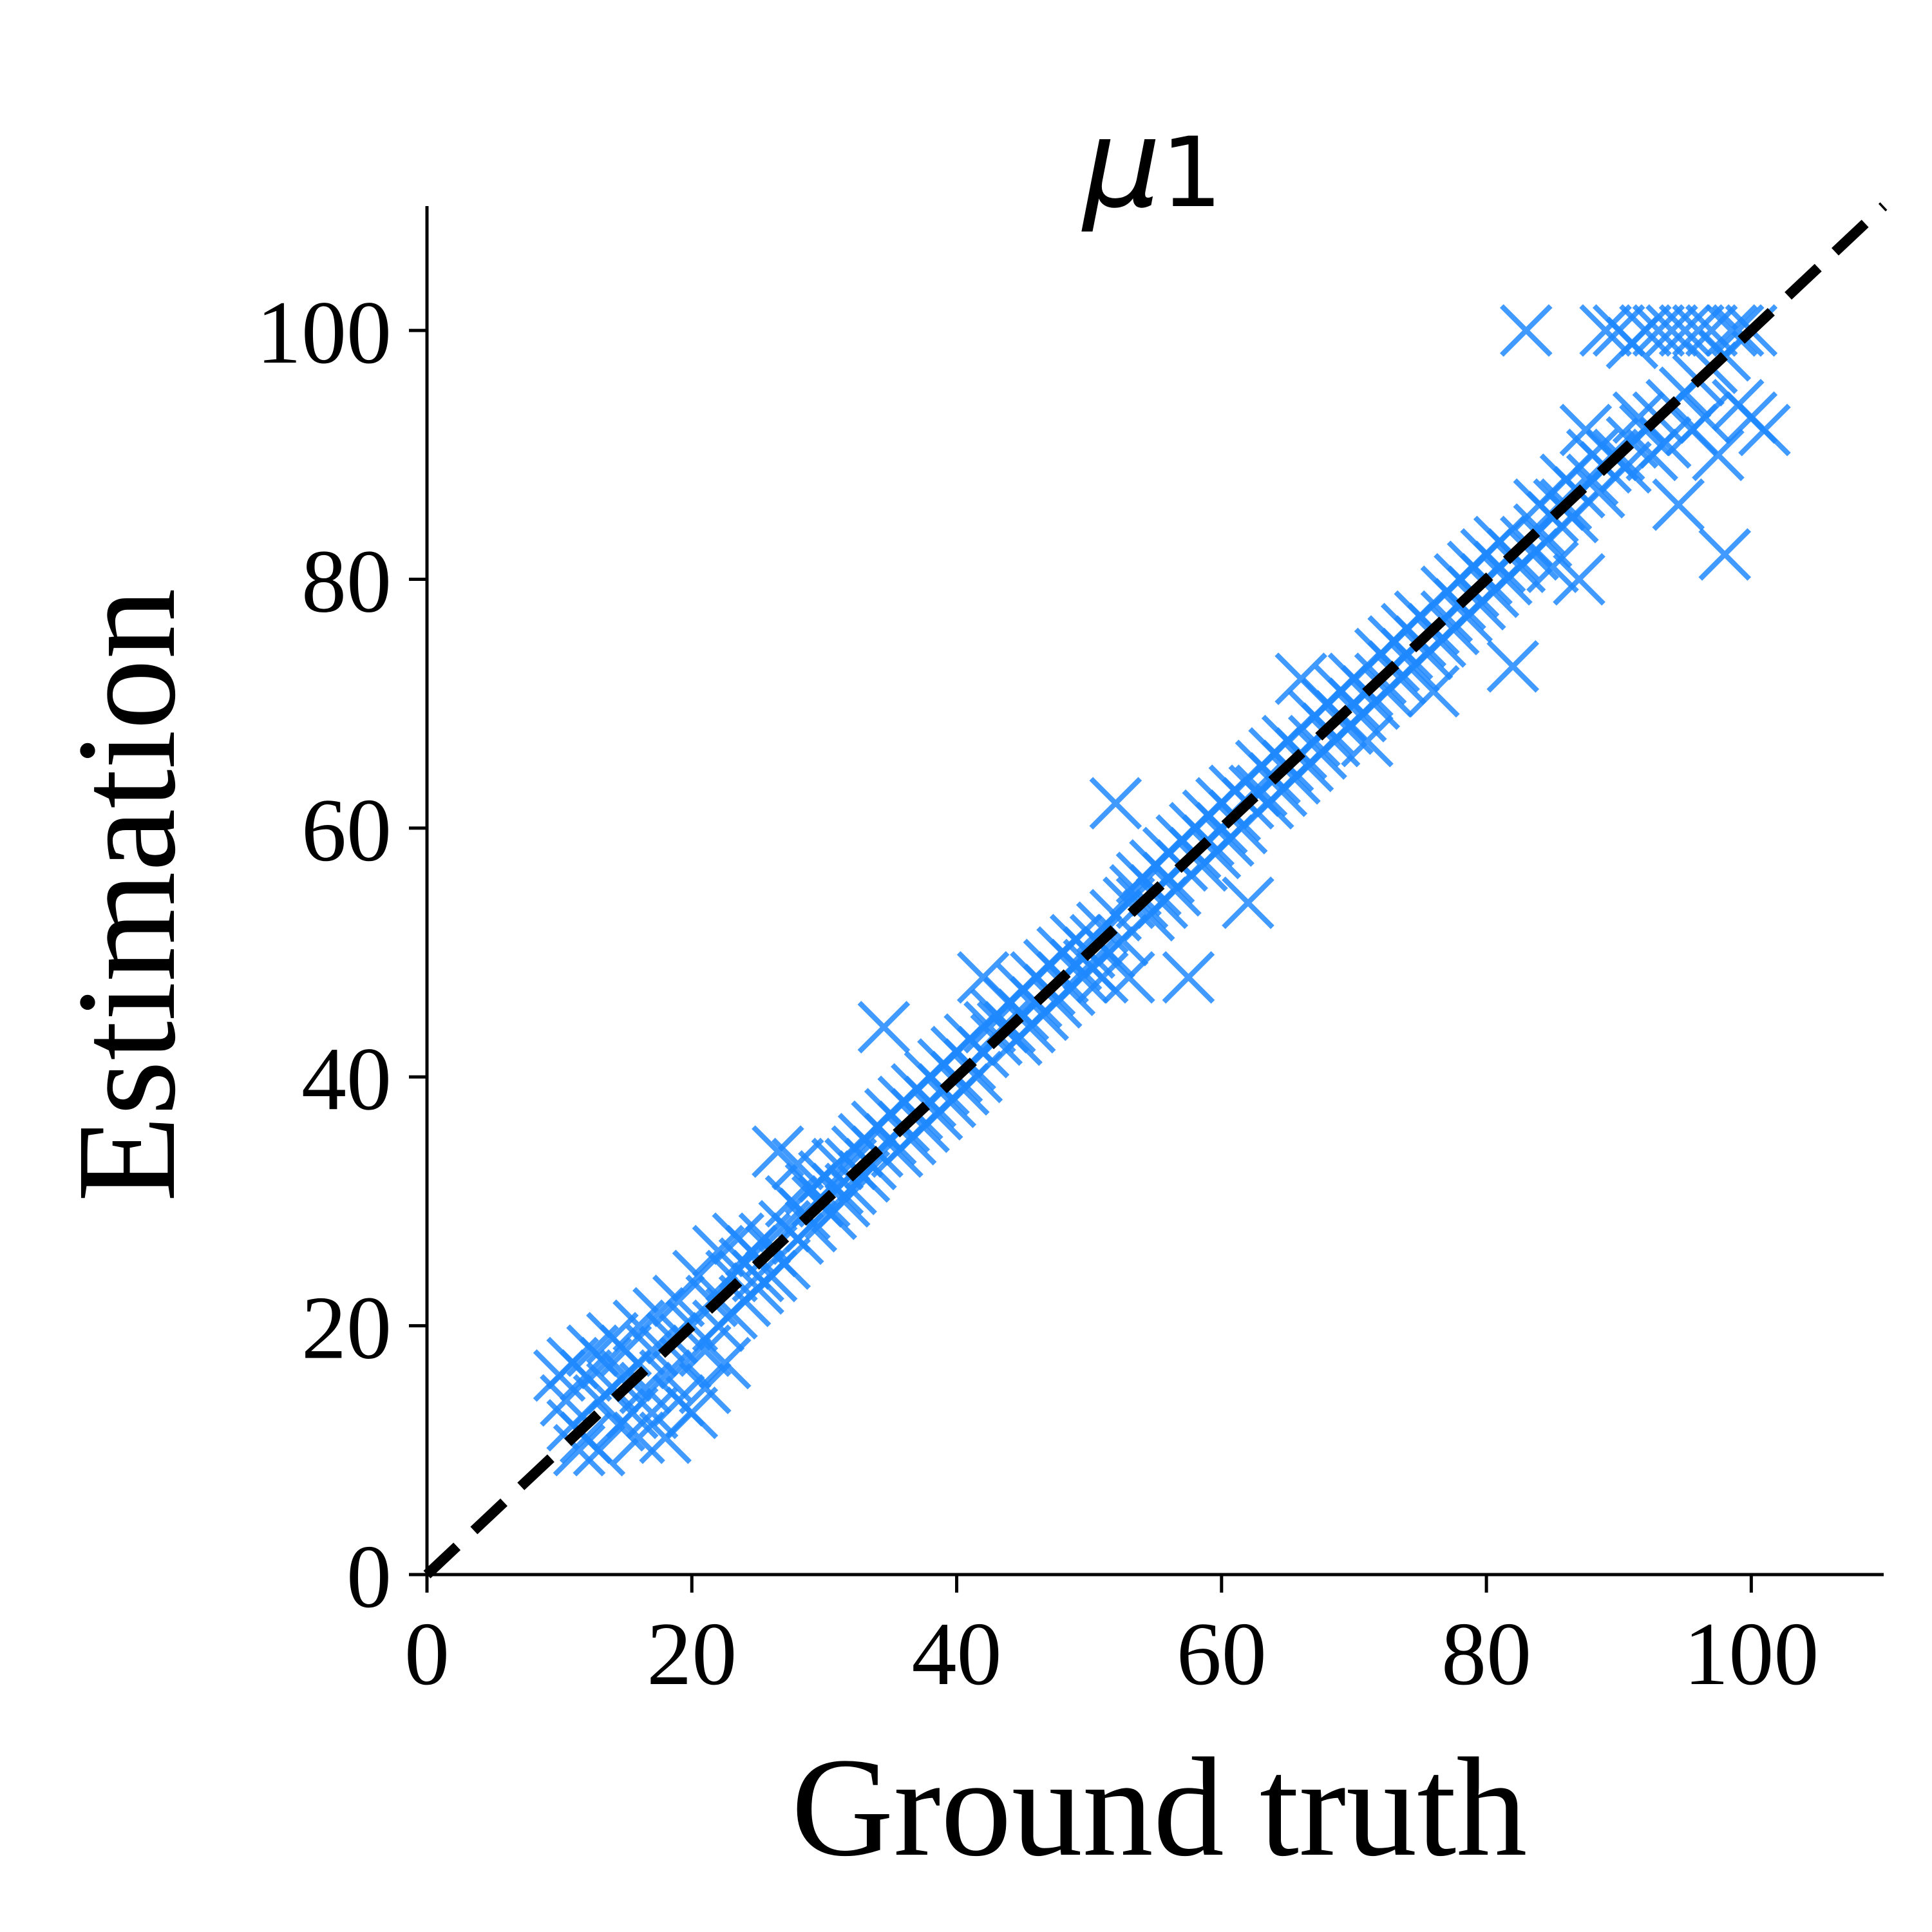 The width and height of the screenshot is (1932, 1932). What do you see at coordinates (347, 1079) in the screenshot?
I see `y-tick-label: 40` at bounding box center [347, 1079].